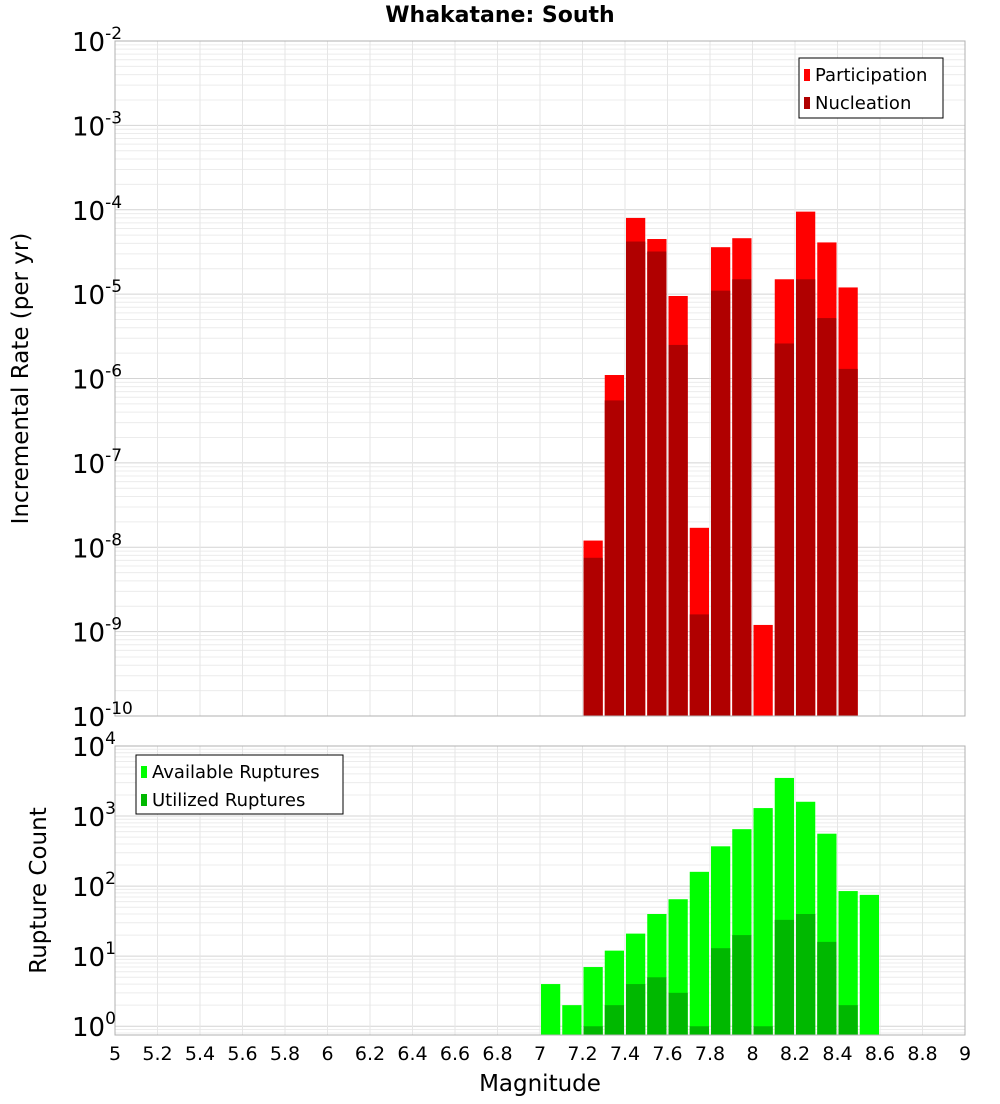 This screenshot has width=1000, height=1104. I want to click on rate-y-tick-label: 10⁻⁶, so click(97, 379).